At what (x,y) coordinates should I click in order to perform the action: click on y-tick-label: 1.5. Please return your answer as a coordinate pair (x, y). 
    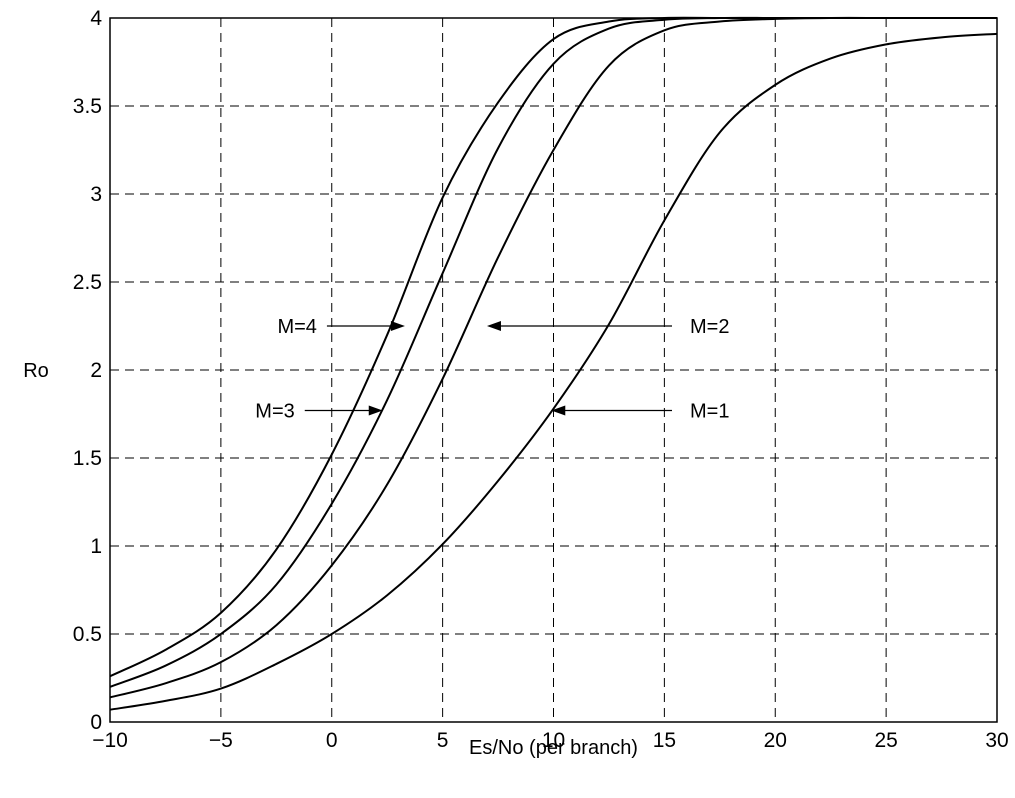
    Looking at the image, I should click on (87, 458).